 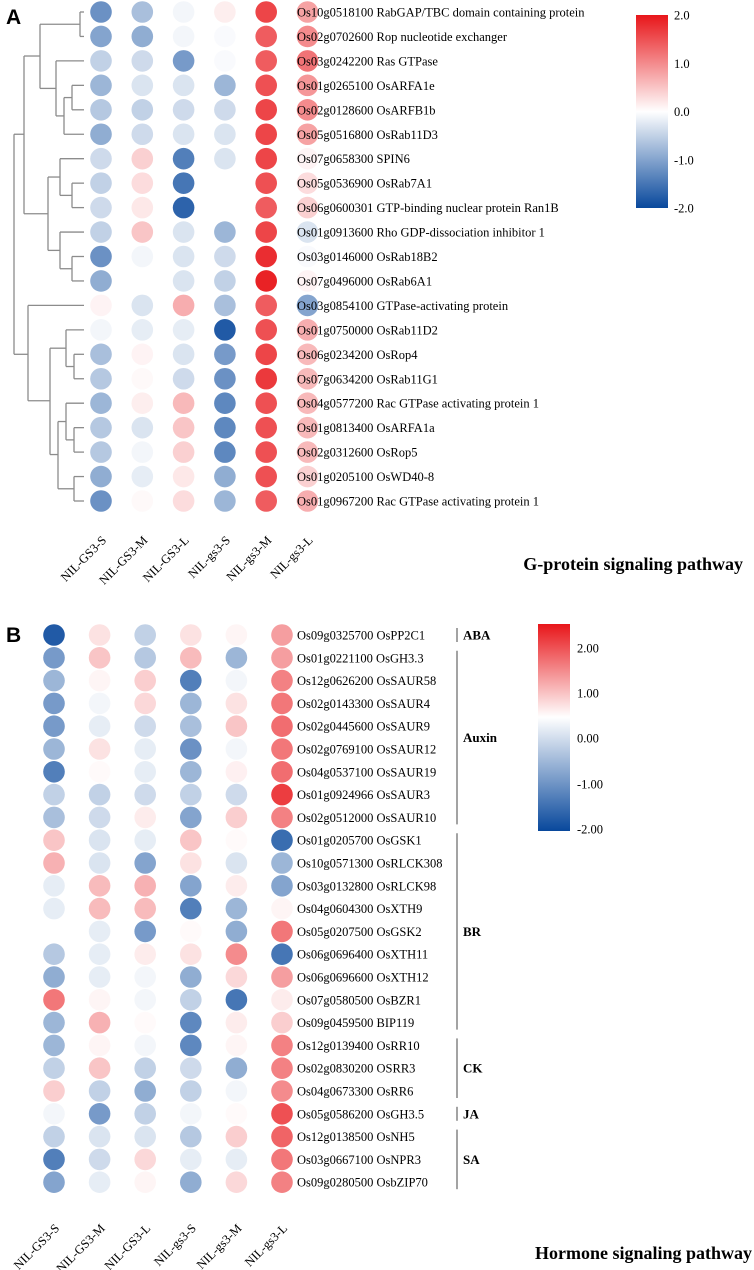 I want to click on colorbar-a-tick: -2.0, so click(x=684, y=209).